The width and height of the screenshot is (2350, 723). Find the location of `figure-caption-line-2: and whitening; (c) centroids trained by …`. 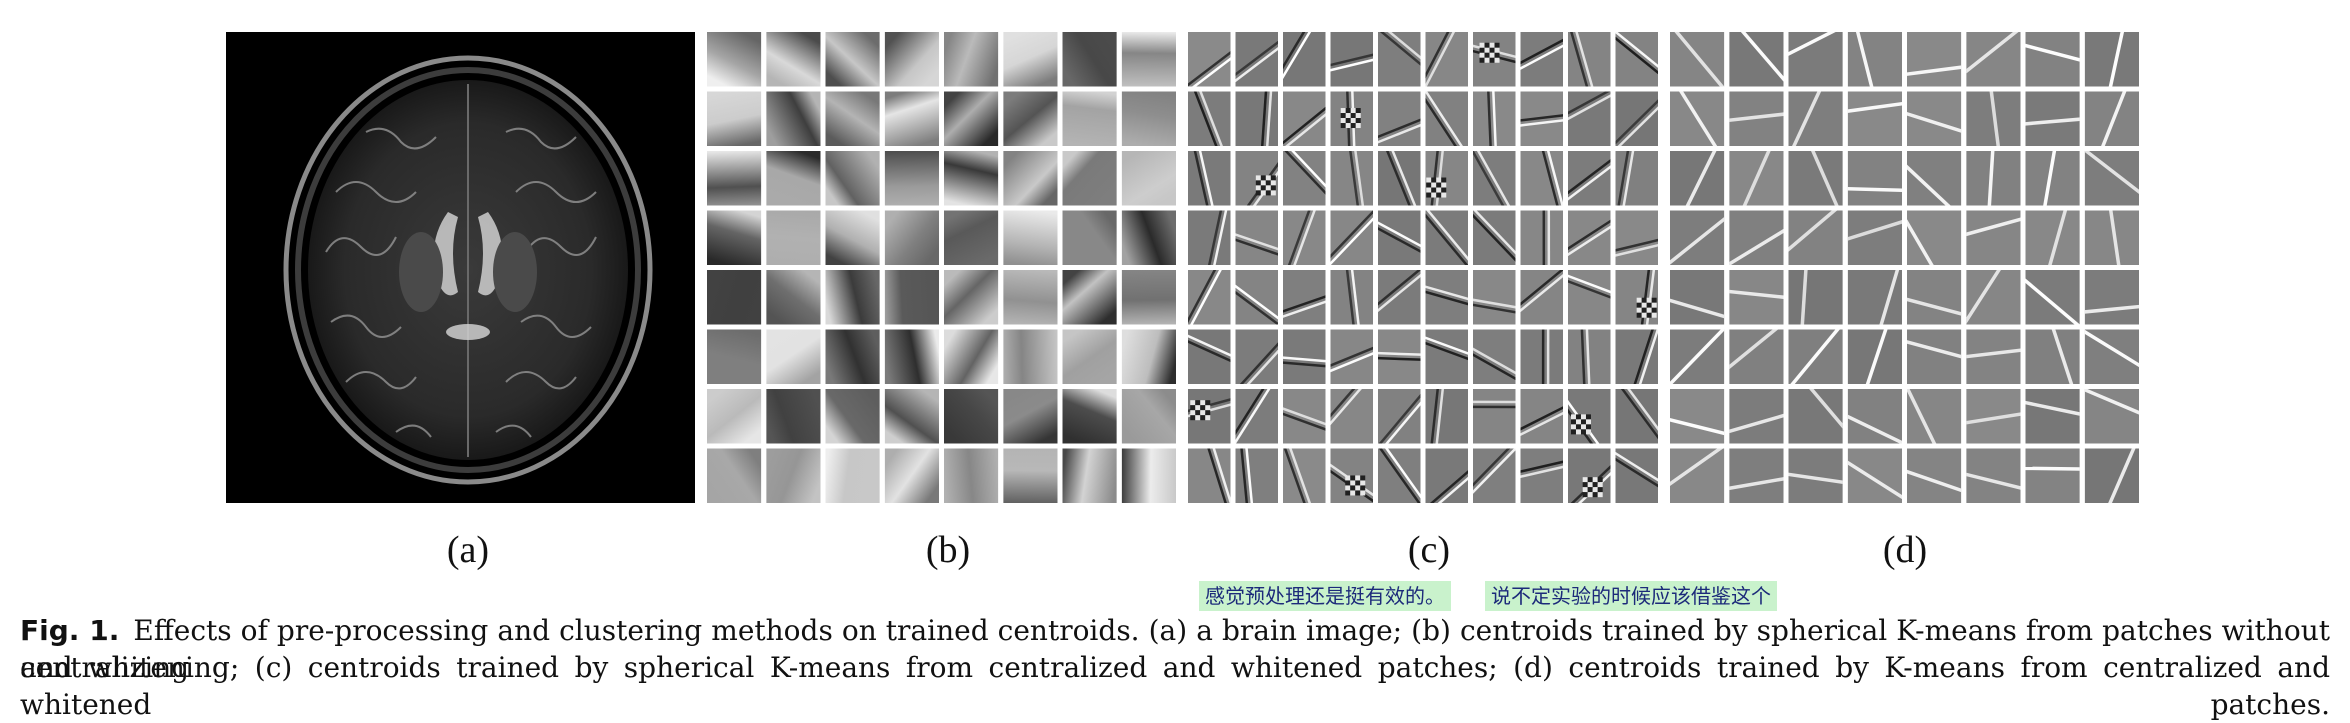

figure-caption-line-2: and whitening; (c) centroids trained by … is located at coordinates (1175, 686).